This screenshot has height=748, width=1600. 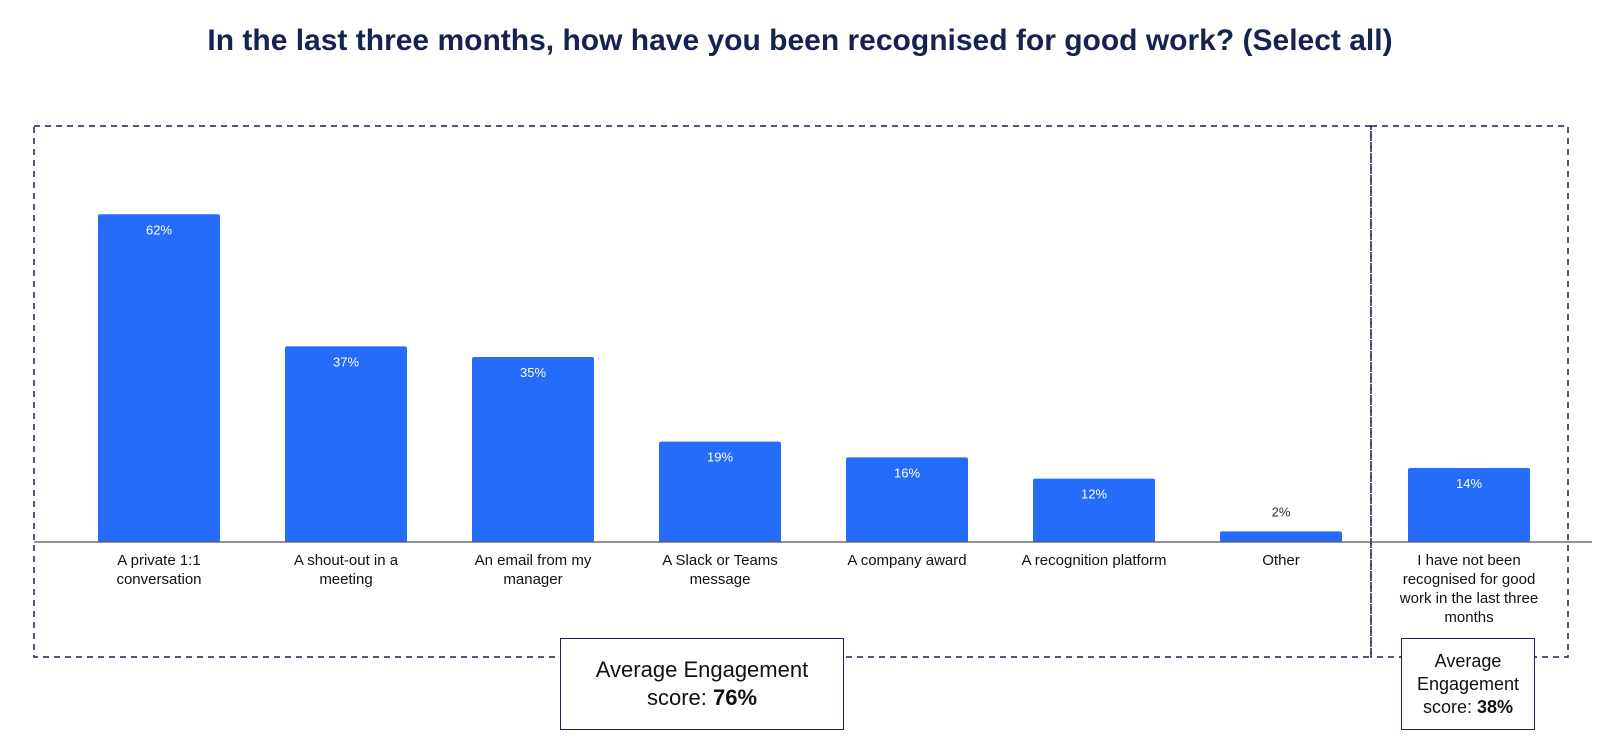 What do you see at coordinates (907, 472) in the screenshot?
I see `bar-value-label: 16%` at bounding box center [907, 472].